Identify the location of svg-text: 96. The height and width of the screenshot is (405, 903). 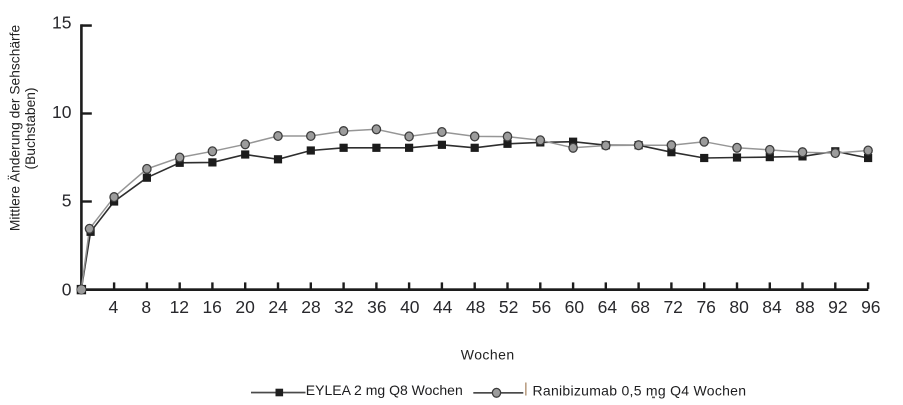
(870, 307).